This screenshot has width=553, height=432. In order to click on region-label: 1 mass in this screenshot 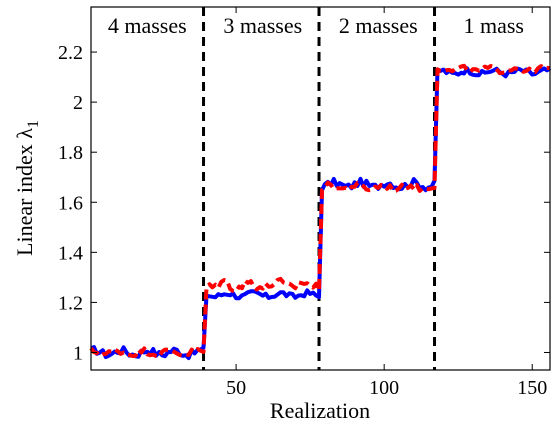, I will do `click(493, 25)`.